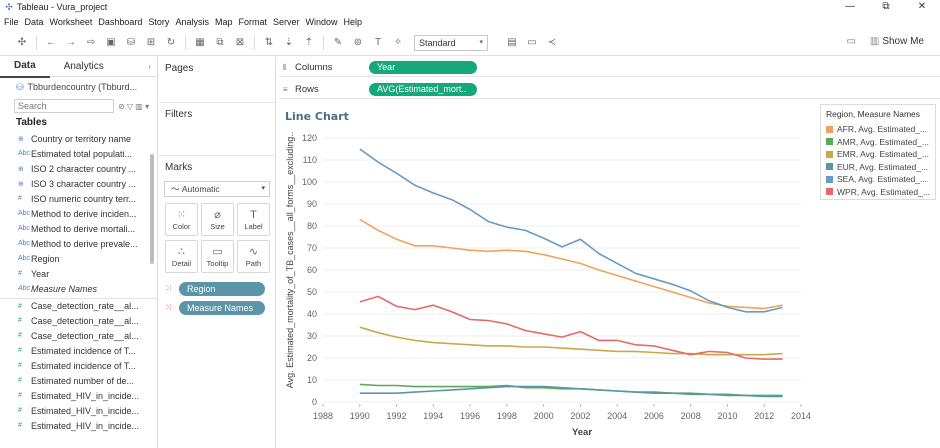 This screenshot has height=448, width=940. What do you see at coordinates (131, 42) in the screenshot?
I see `new-datasource-icon: ⛁` at bounding box center [131, 42].